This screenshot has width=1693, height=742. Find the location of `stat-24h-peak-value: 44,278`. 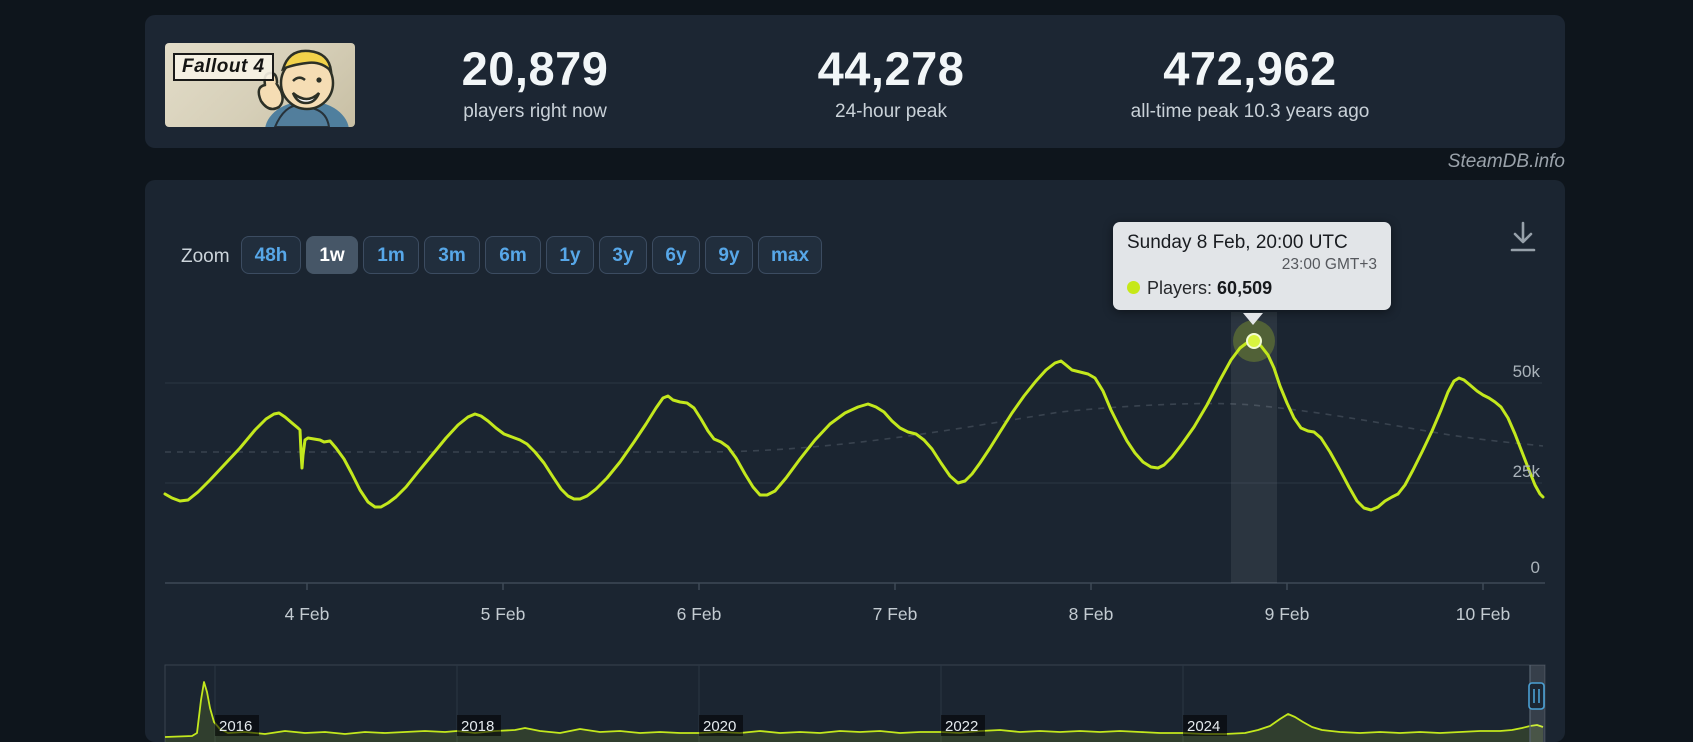

stat-24h-peak-value: 44,278 is located at coordinates (891, 68).